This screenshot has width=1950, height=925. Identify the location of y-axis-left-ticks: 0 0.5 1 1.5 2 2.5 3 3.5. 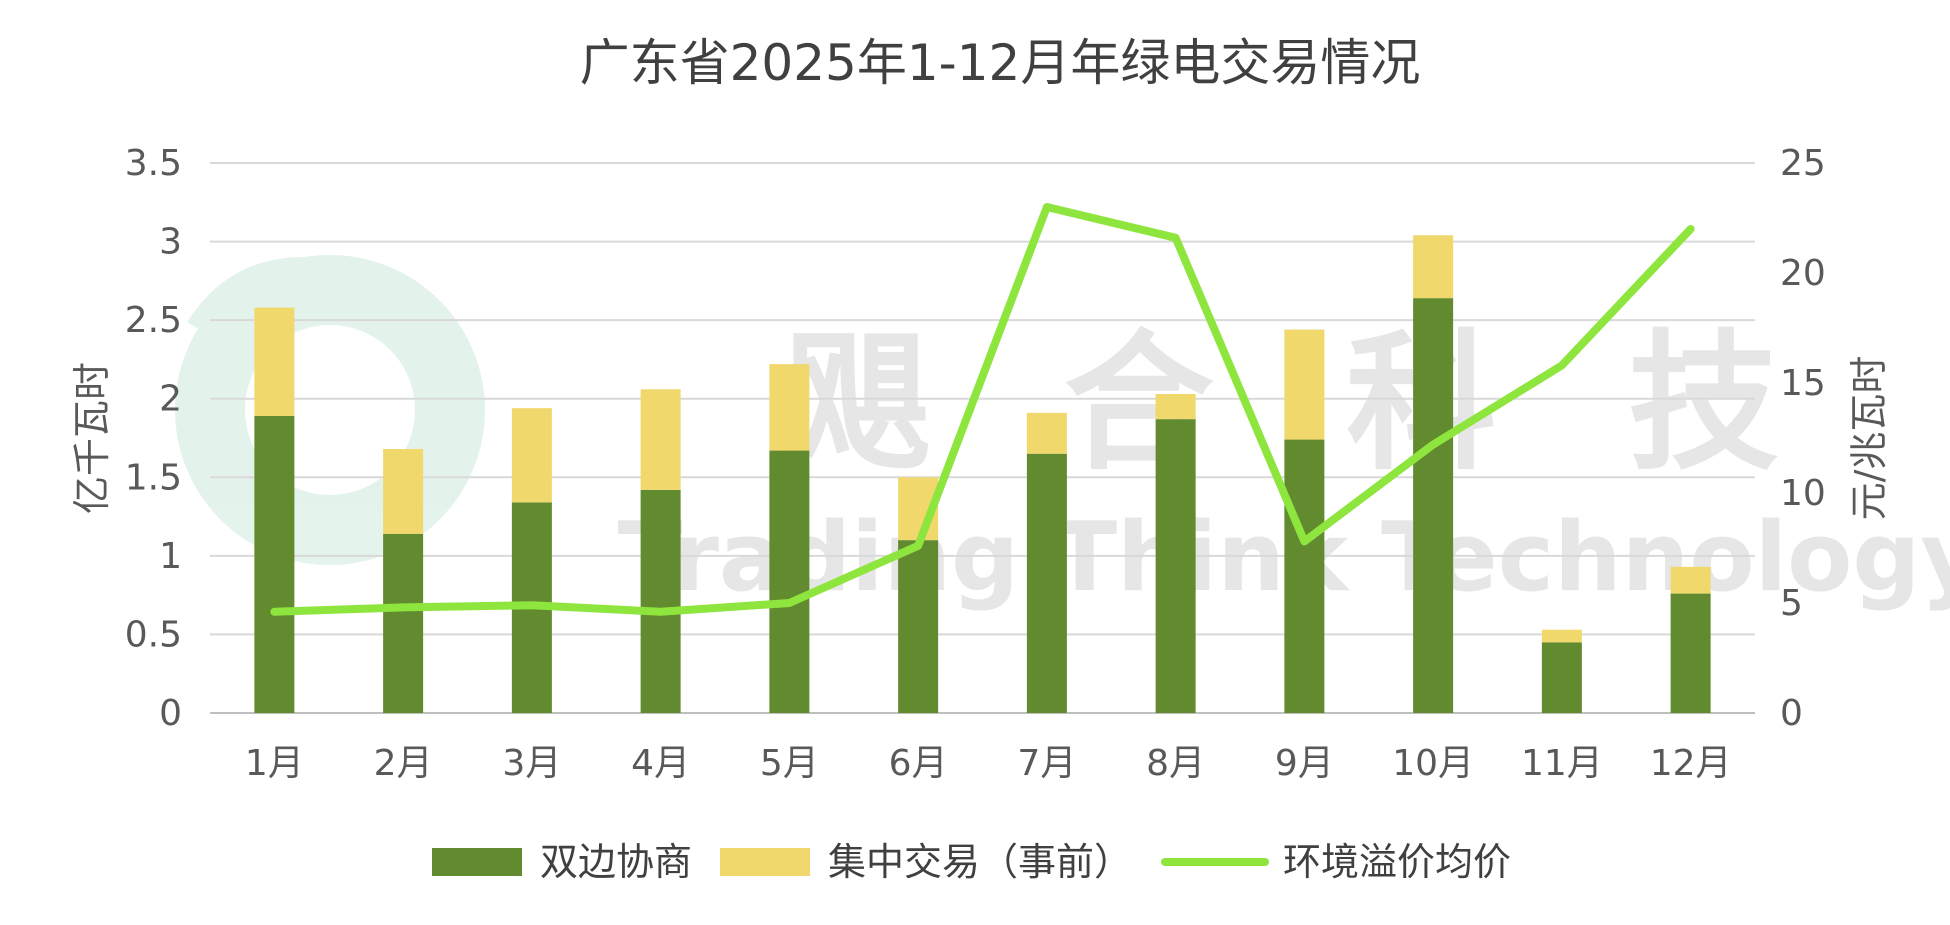
(153, 438).